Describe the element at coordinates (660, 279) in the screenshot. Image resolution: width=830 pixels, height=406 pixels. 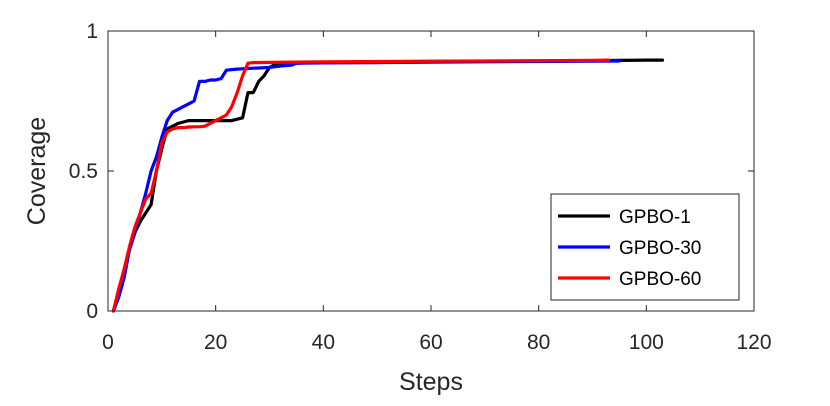
I see `legend-label-gpbo-60: GPBO-60` at that location.